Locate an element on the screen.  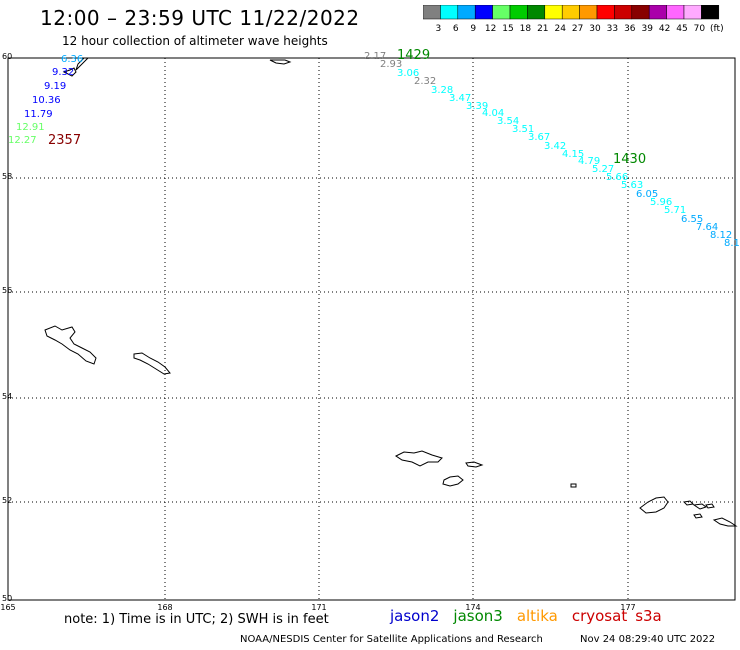
colorbar-label: 30 is located at coordinates (595, 29).